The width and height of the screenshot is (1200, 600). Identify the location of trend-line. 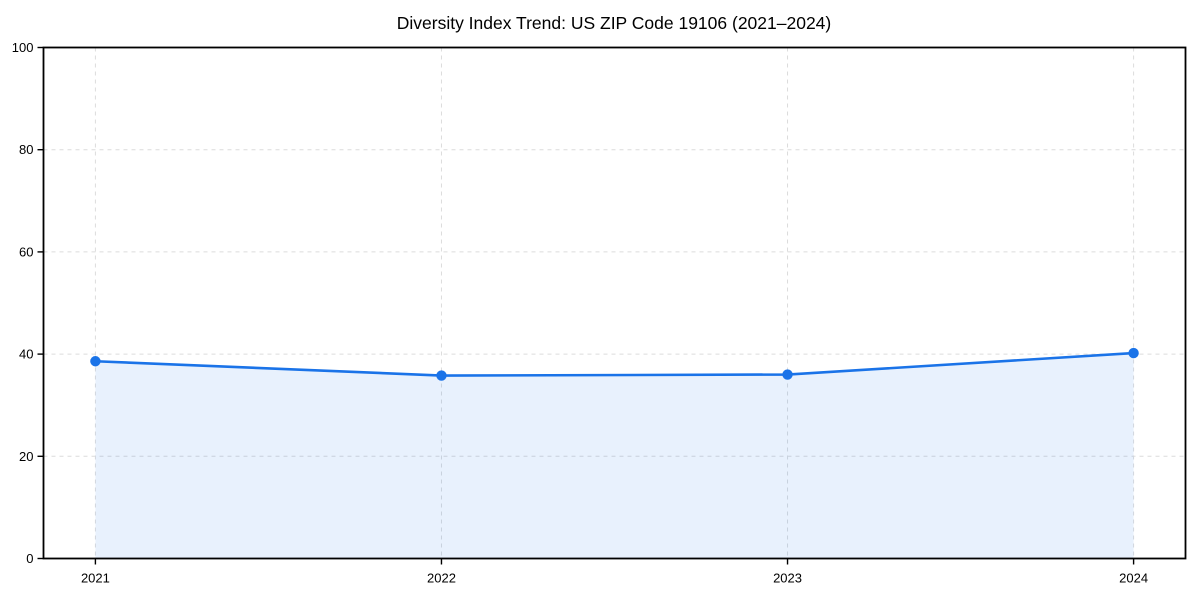
(614, 364).